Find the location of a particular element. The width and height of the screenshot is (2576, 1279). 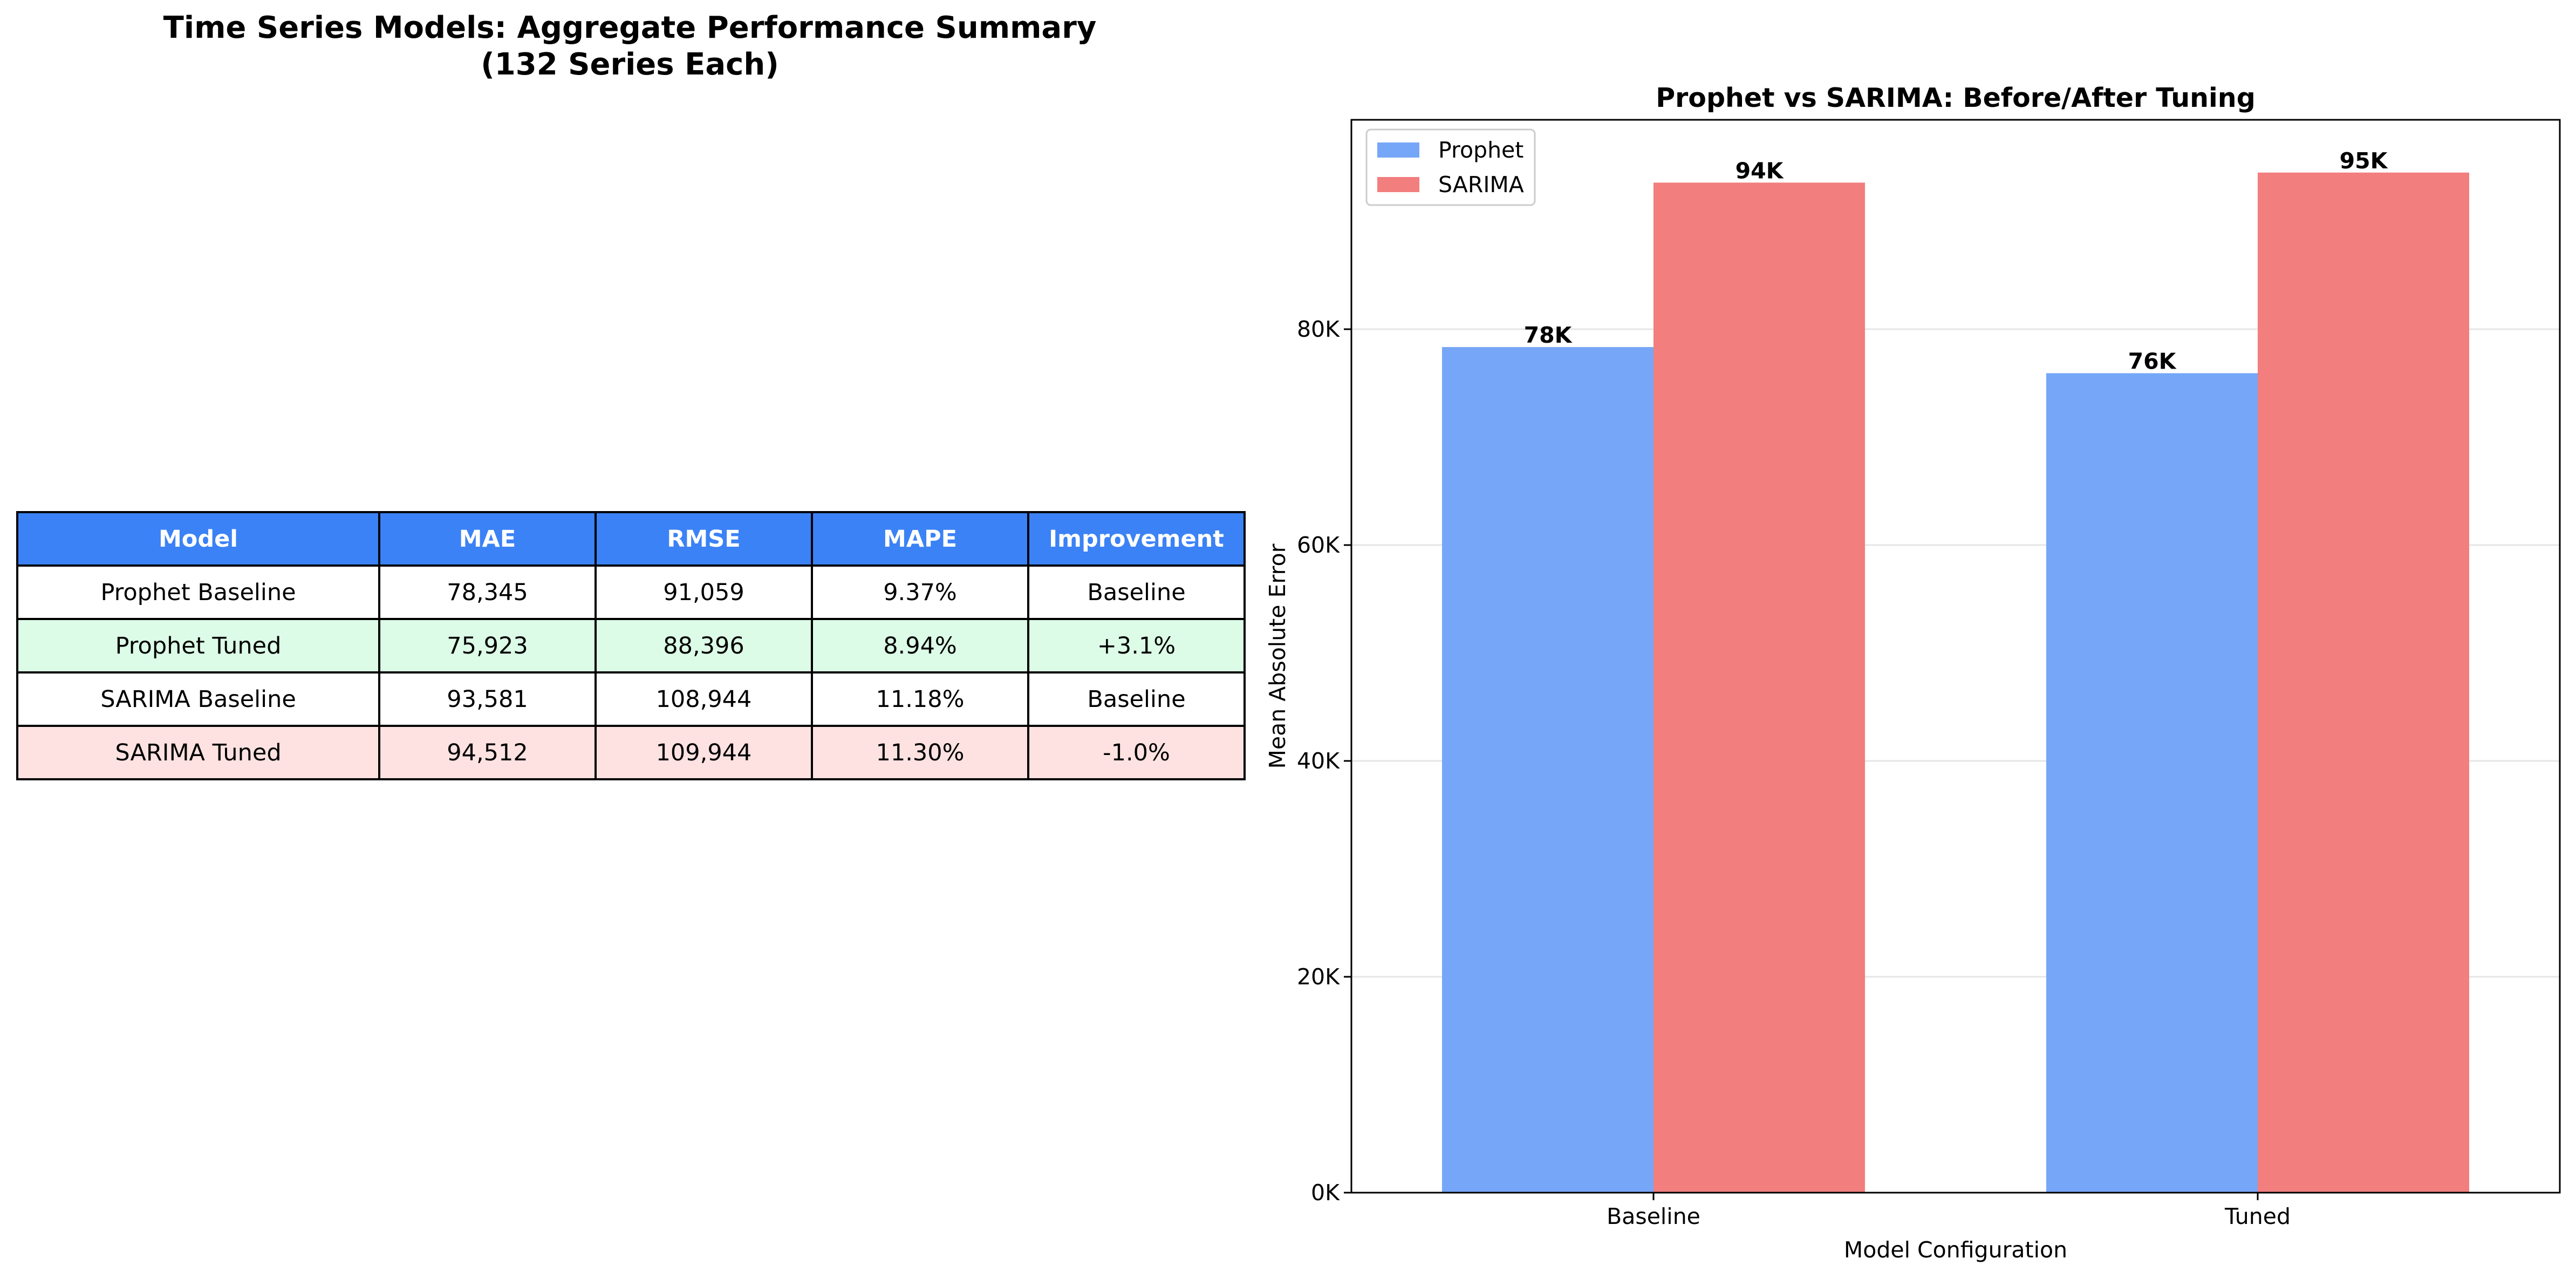

header-model: Model is located at coordinates (198, 539).